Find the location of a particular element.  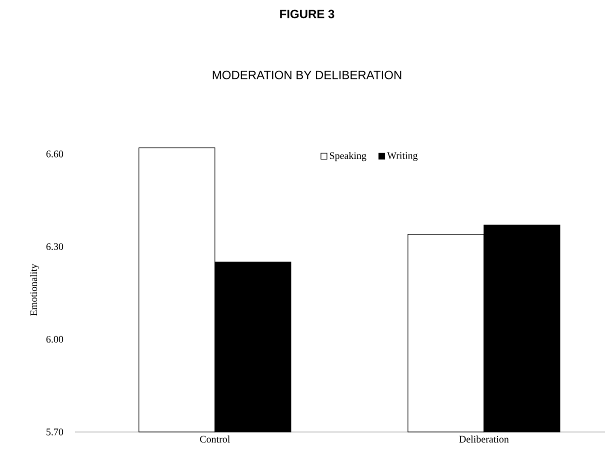

y-tick-label: 6.30 is located at coordinates (55, 246).